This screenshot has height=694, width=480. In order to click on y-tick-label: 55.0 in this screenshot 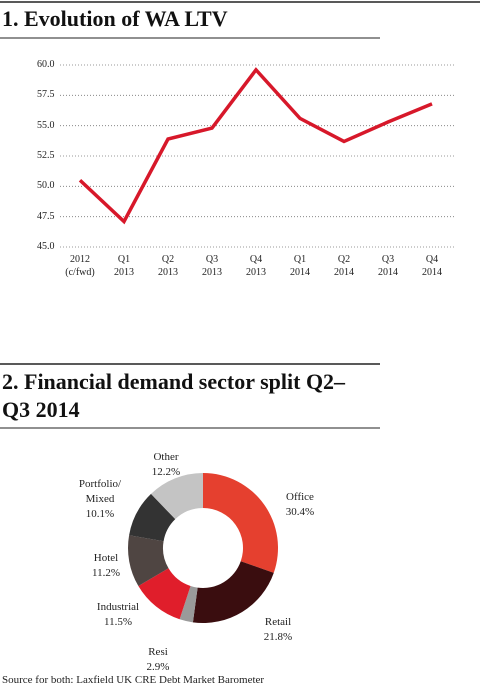, I will do `click(46, 125)`.